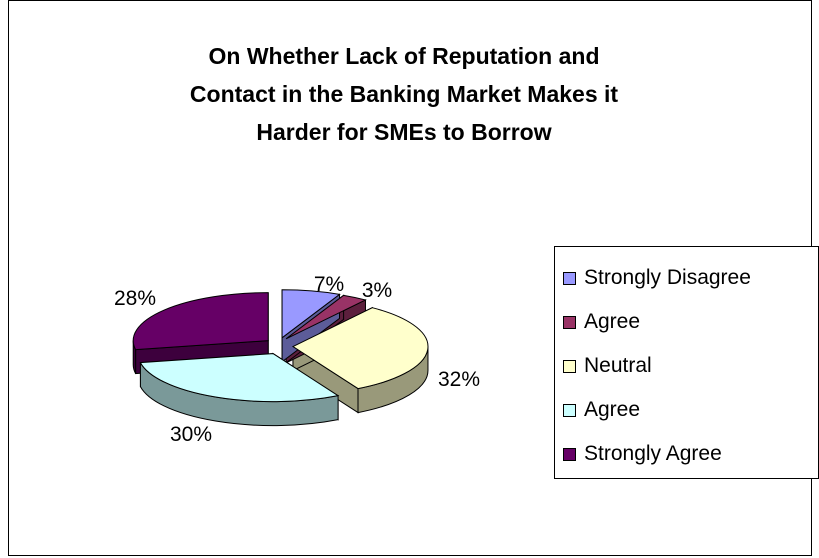  I want to click on slice-value-label: 7%, so click(329, 284).